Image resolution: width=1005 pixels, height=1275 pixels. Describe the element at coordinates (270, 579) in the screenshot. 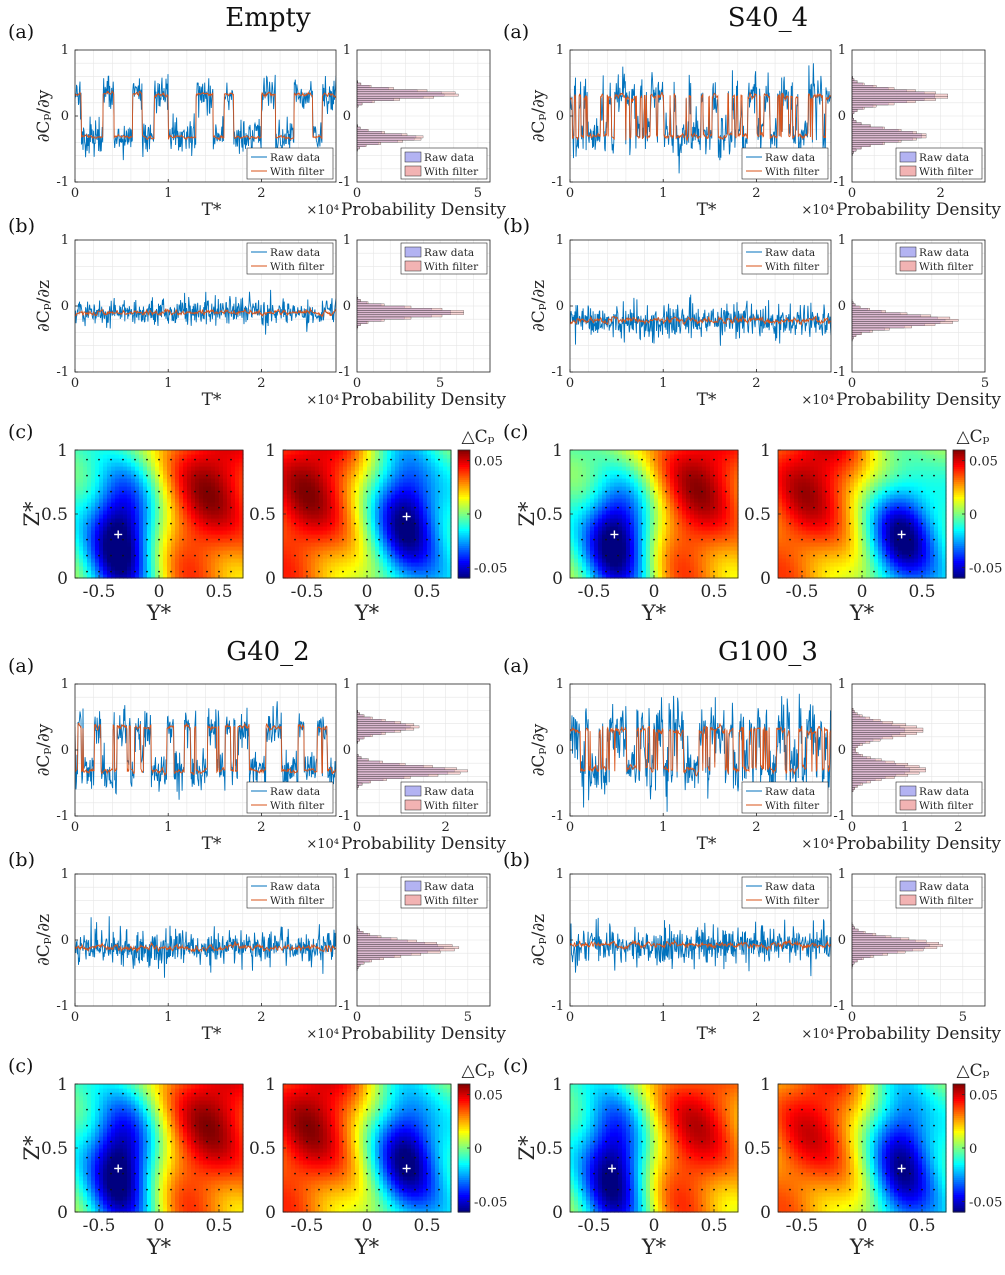

I see `map-y-tick-label: 0` at that location.